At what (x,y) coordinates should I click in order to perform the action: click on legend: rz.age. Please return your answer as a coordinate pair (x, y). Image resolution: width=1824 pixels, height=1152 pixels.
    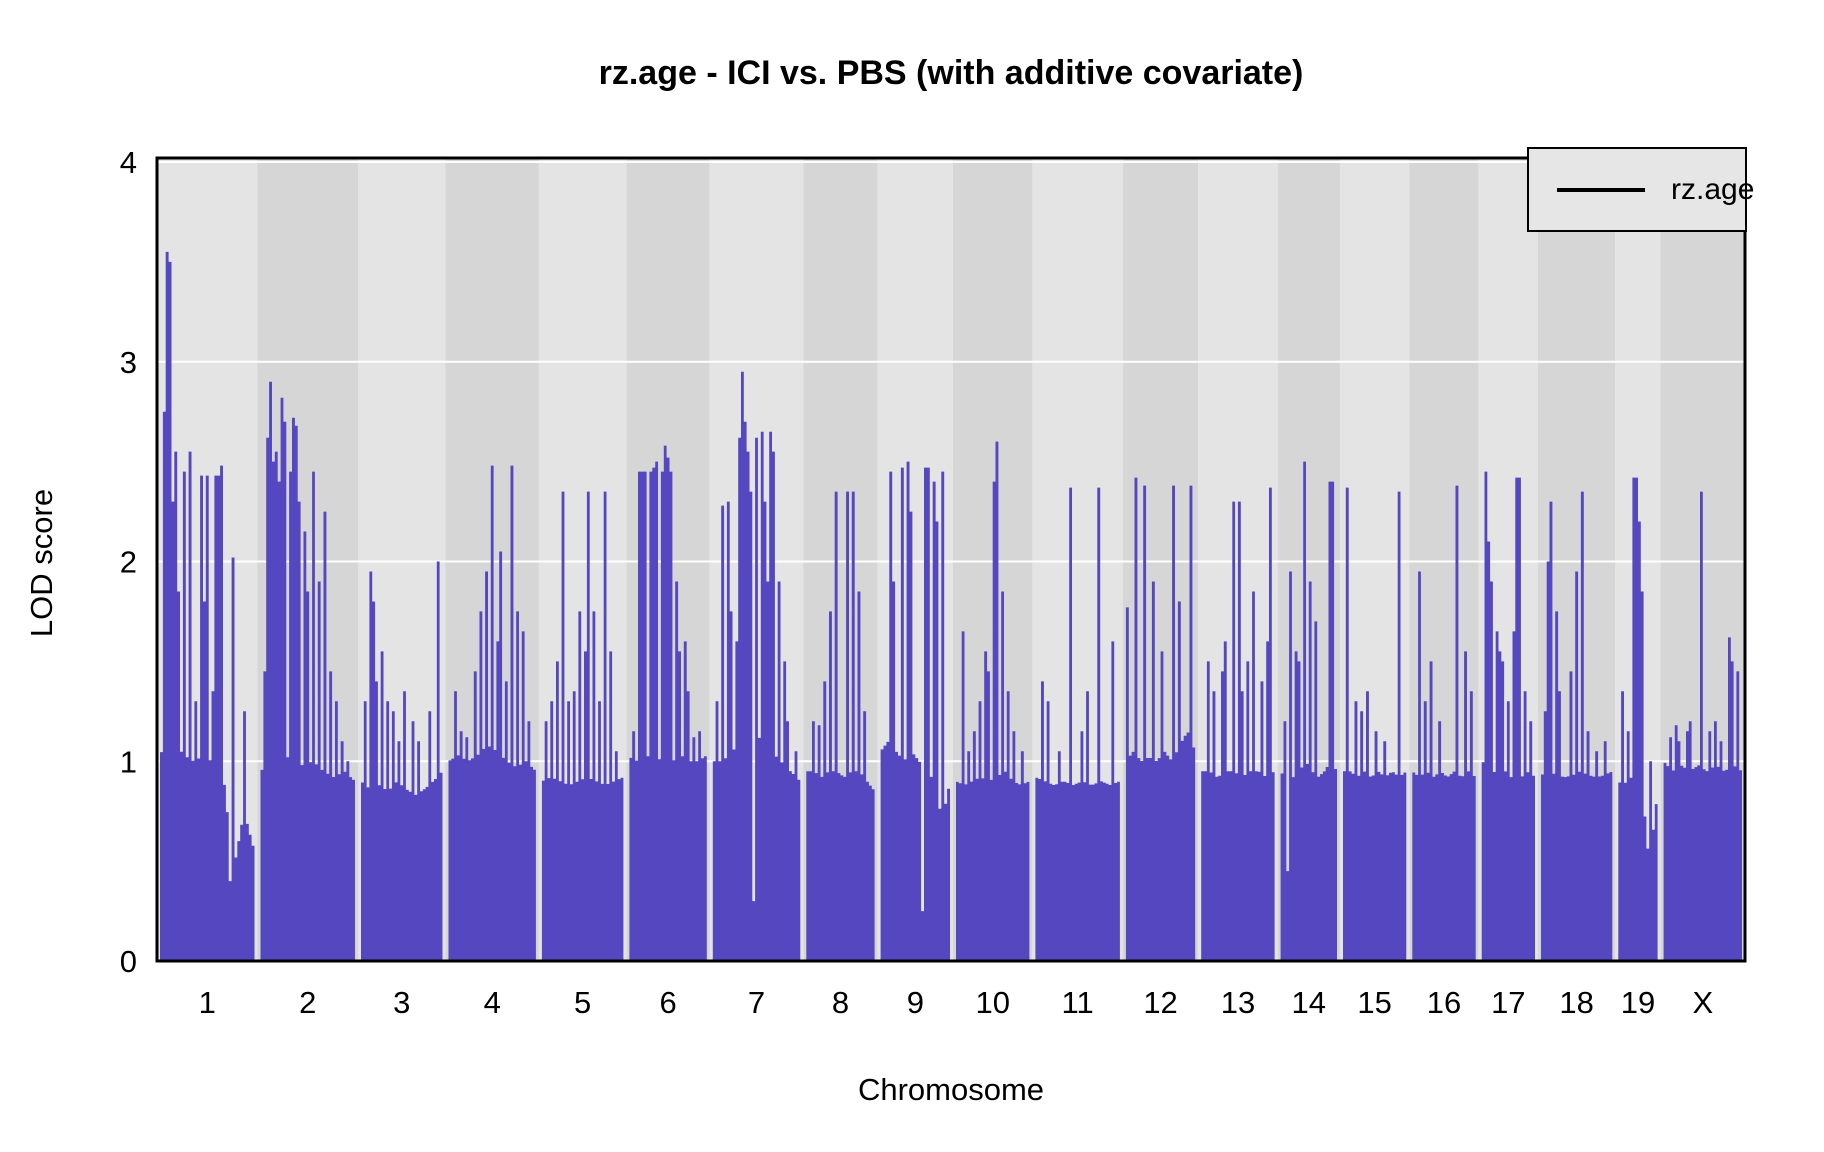
    Looking at the image, I should click on (1640, 189).